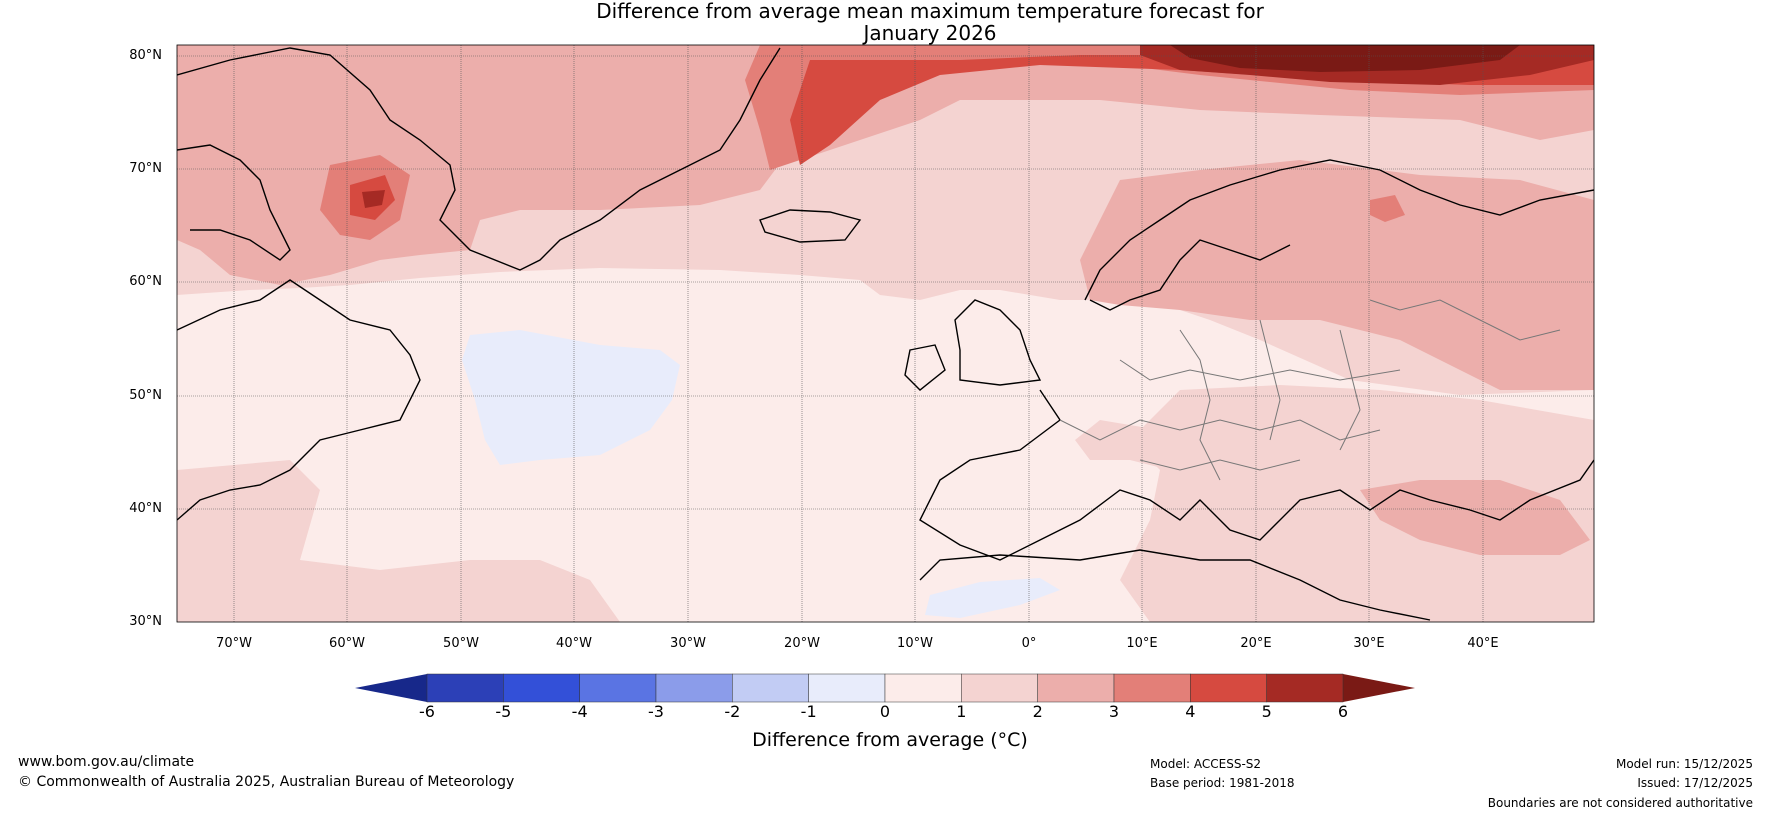 The image size is (1770, 816). What do you see at coordinates (688, 643) in the screenshot?
I see `lon-label-30w: 30°W` at bounding box center [688, 643].